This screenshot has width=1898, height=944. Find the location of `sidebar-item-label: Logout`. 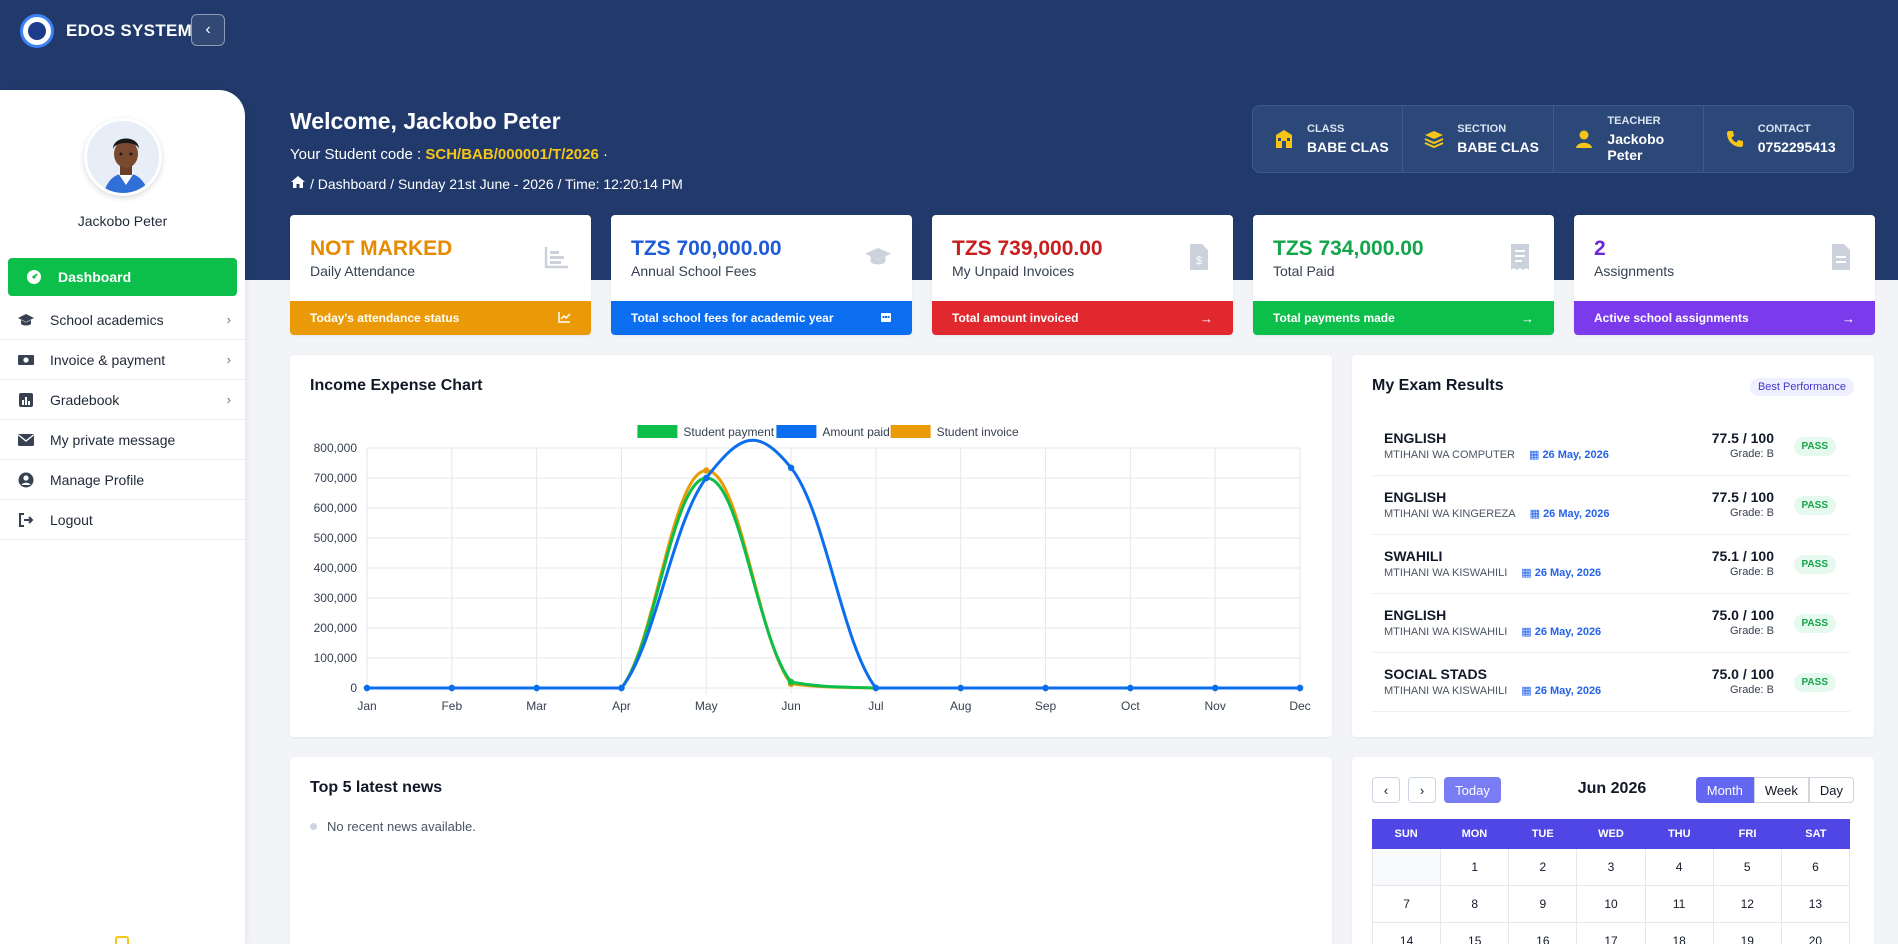

sidebar-item-label: Logout is located at coordinates (71, 519).